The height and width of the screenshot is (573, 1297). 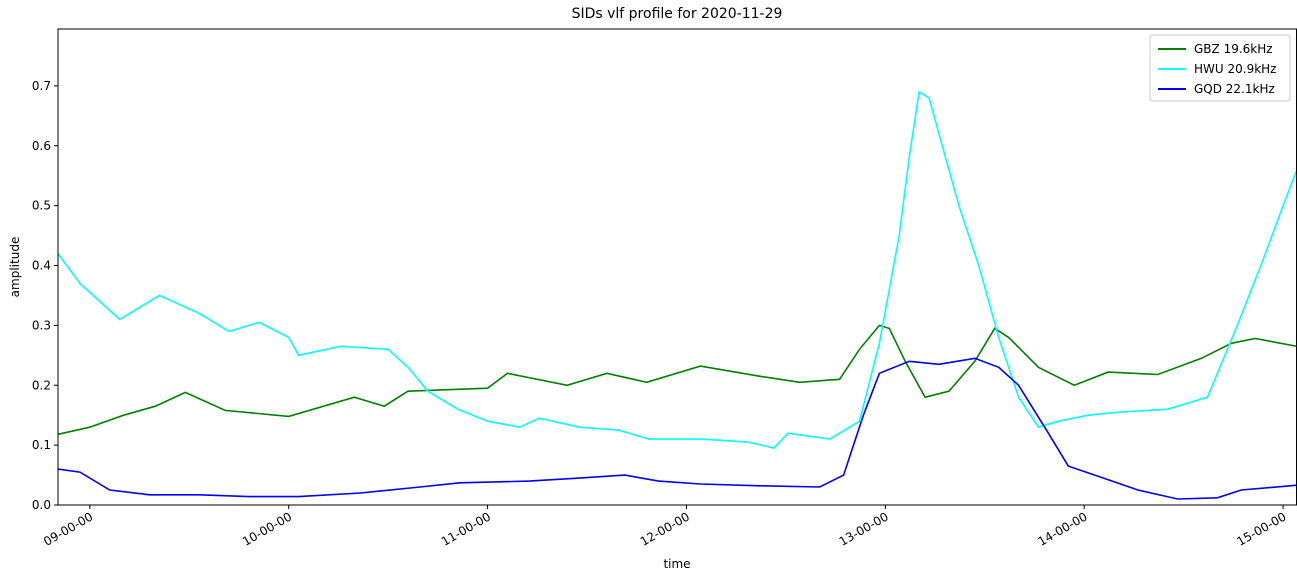 I want to click on y-tick-label: 0.5, so click(x=41, y=206).